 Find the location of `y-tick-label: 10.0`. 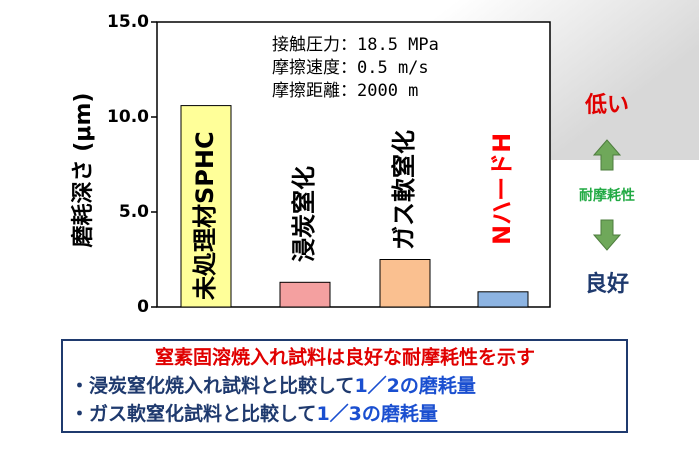

y-tick-label: 10.0 is located at coordinates (128, 117).